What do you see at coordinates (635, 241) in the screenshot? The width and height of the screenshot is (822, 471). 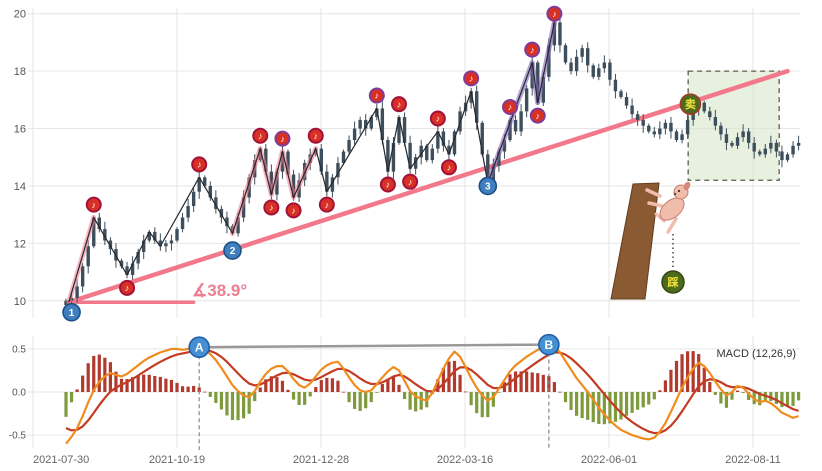 I see `cliff-illustration` at bounding box center [635, 241].